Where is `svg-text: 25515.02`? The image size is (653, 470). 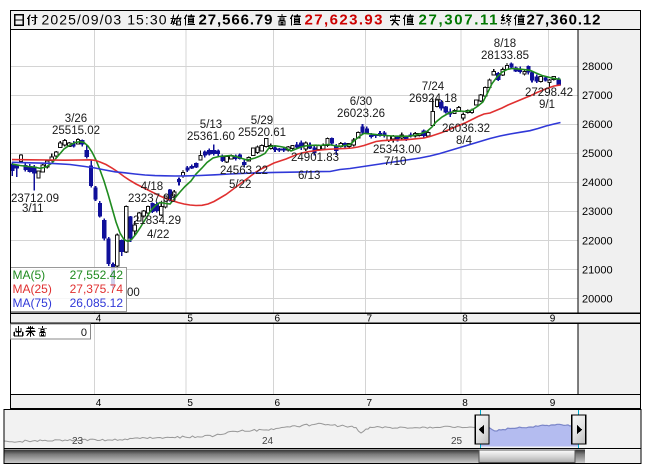 svg-text: 25515.02 is located at coordinates (76, 131).